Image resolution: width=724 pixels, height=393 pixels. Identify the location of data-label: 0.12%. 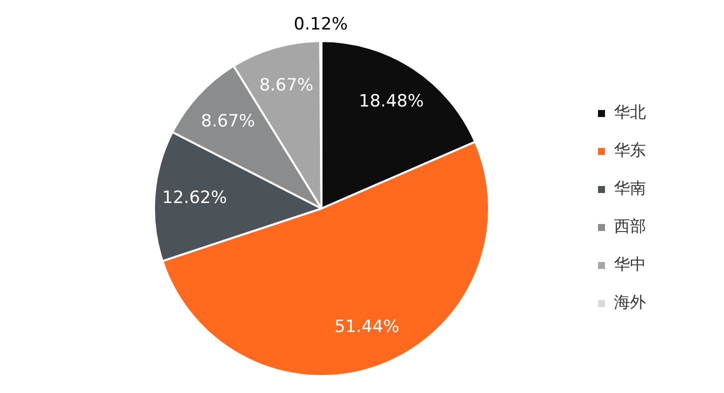
(321, 24).